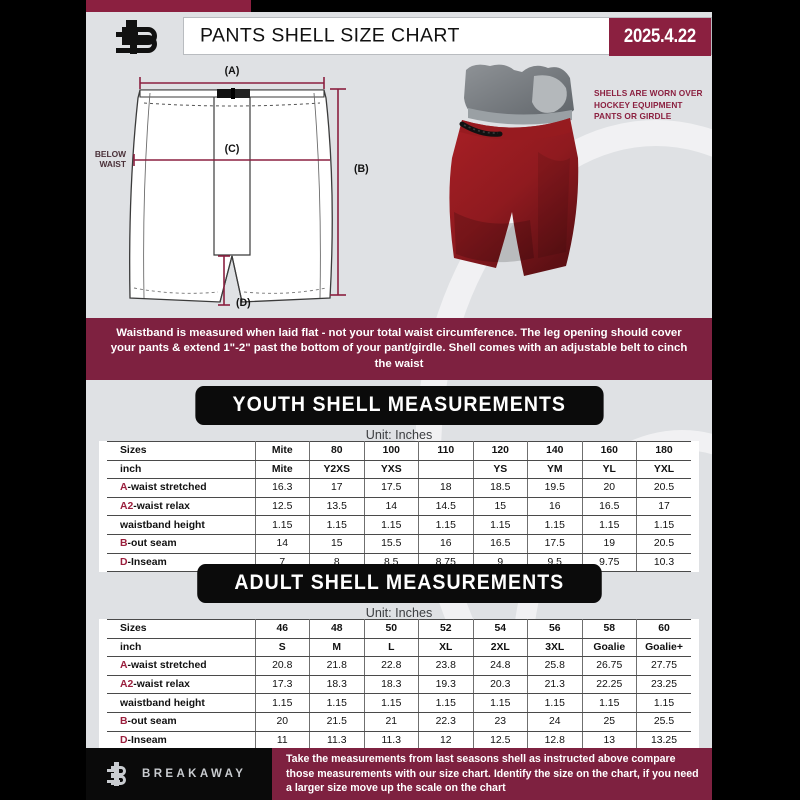 Image resolution: width=800 pixels, height=800 pixels. I want to click on table-row: Sizes 46 48 50 52 54 56 58 60, so click(399, 629).